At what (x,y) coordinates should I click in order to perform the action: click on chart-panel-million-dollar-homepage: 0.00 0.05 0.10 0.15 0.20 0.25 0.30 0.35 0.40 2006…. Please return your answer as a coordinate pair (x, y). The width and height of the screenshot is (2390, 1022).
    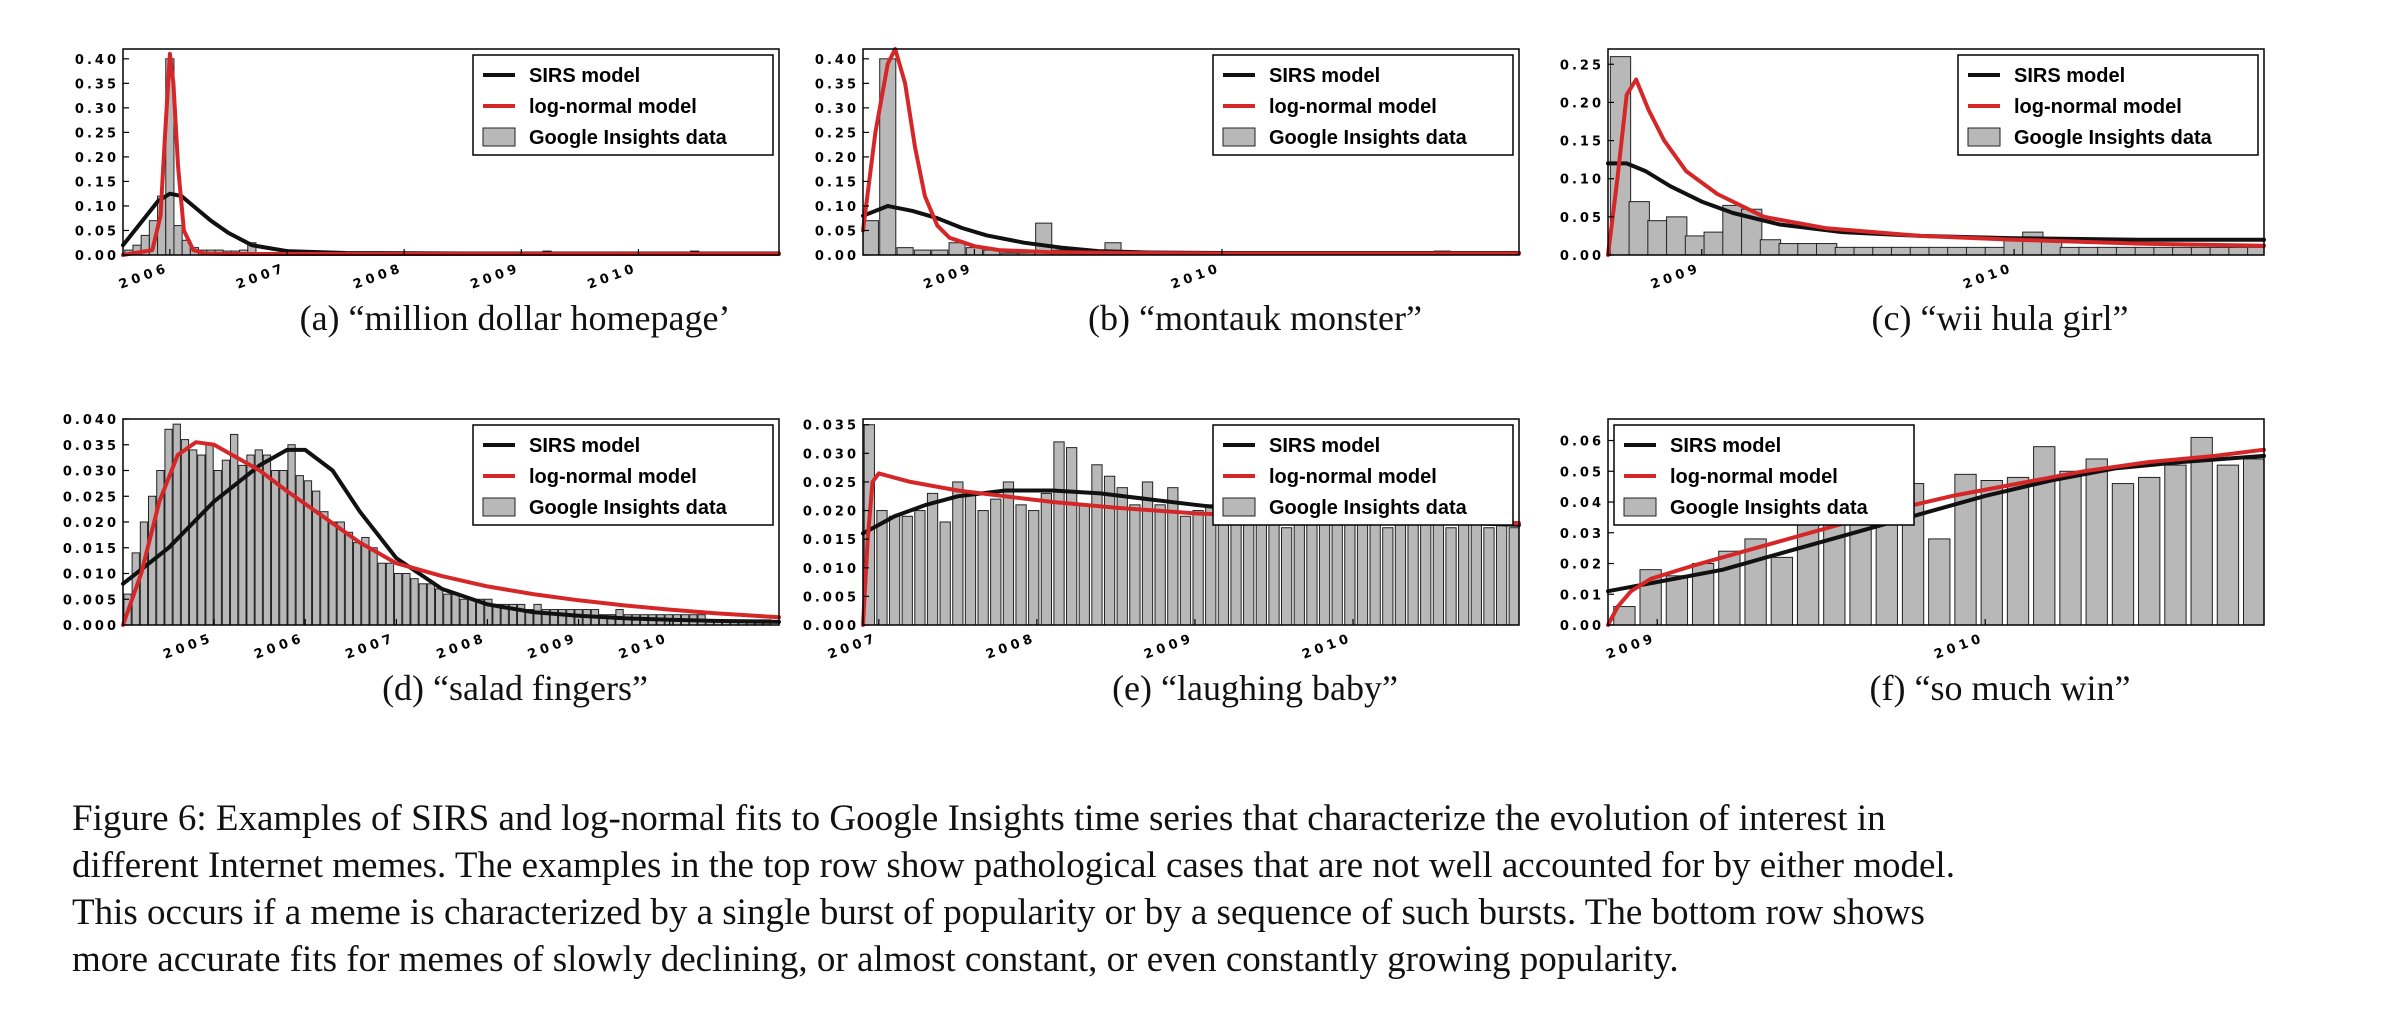
    Looking at the image, I should click on (430, 186).